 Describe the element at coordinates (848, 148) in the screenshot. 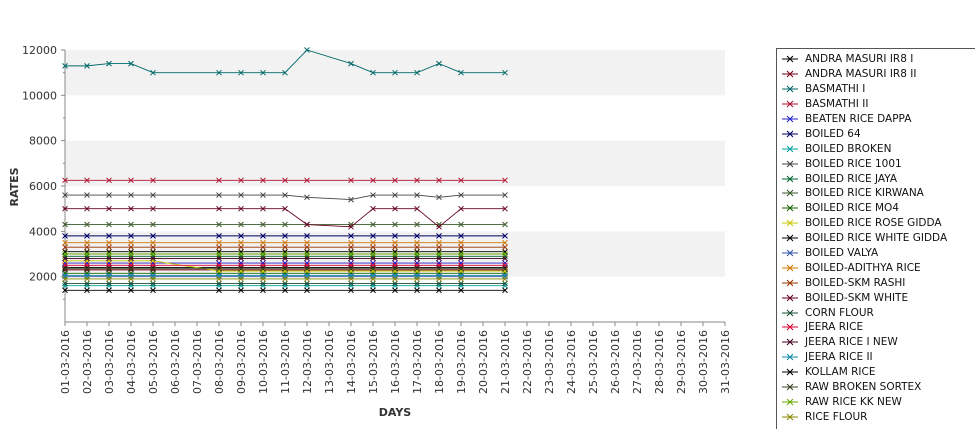

I see `legend-label: BOILED BROKEN` at that location.